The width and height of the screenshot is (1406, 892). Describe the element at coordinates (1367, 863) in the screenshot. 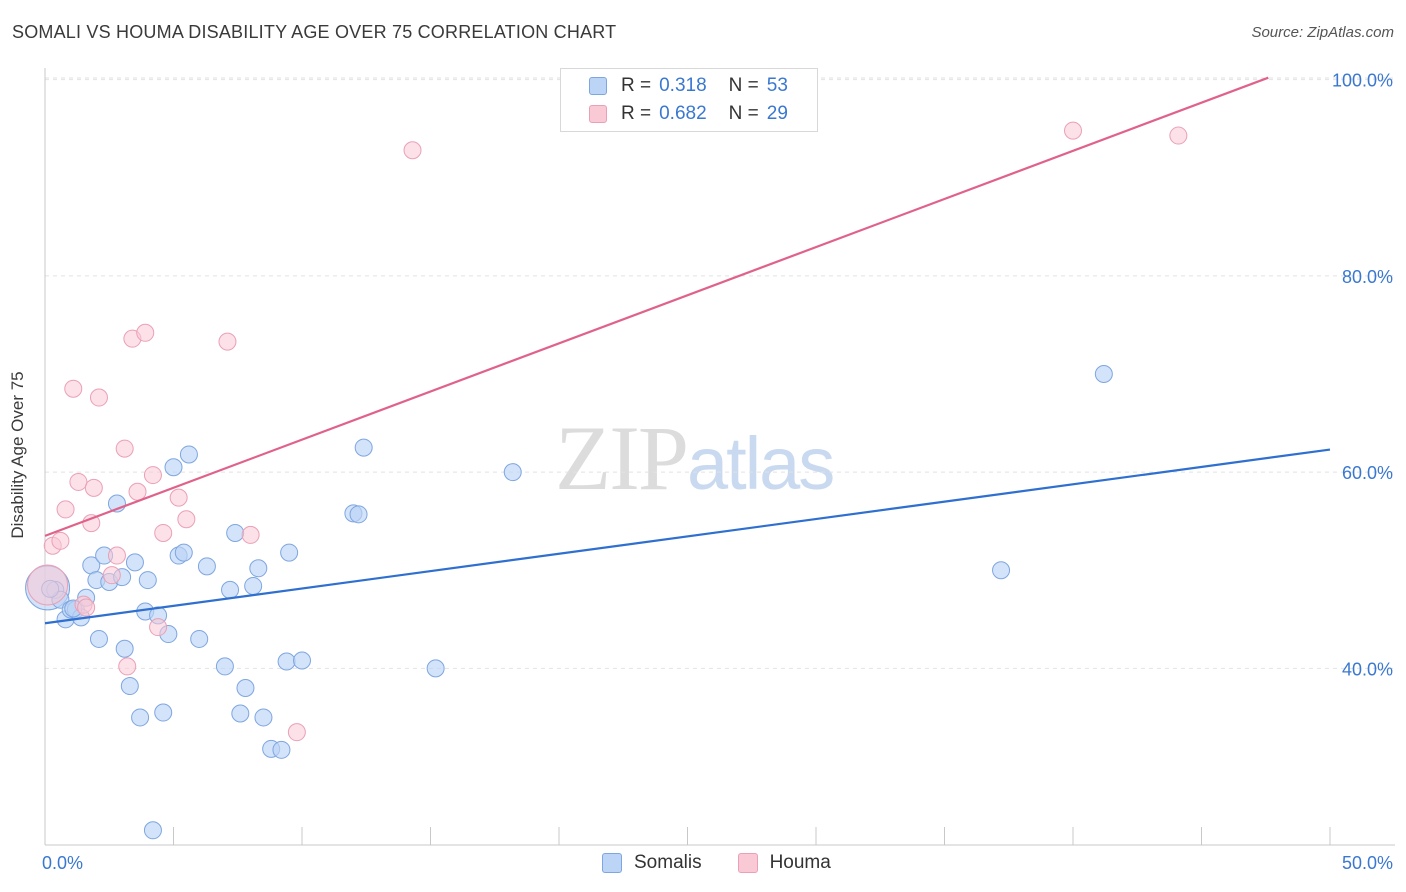

I see `x-tick-label: 50.0%` at that location.